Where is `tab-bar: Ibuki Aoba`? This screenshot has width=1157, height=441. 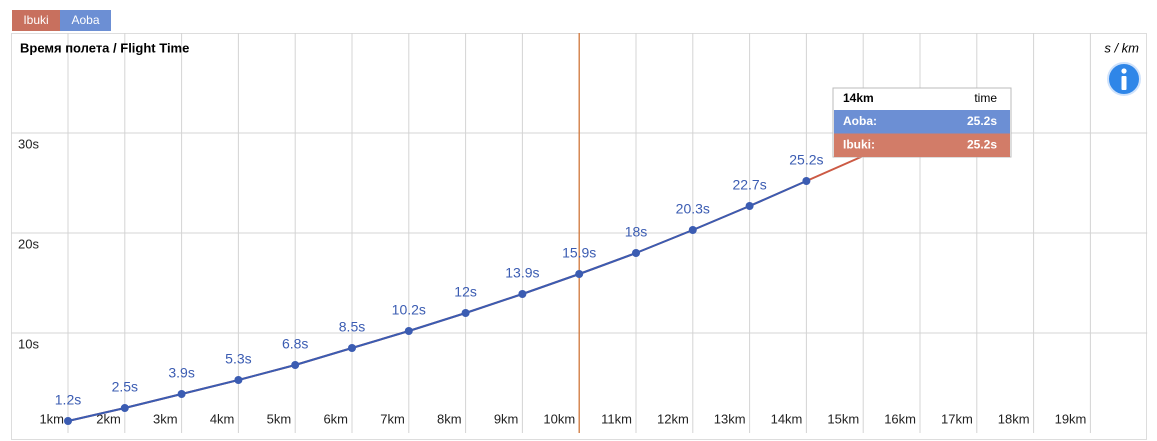
tab-bar: Ibuki Aoba is located at coordinates (61, 20).